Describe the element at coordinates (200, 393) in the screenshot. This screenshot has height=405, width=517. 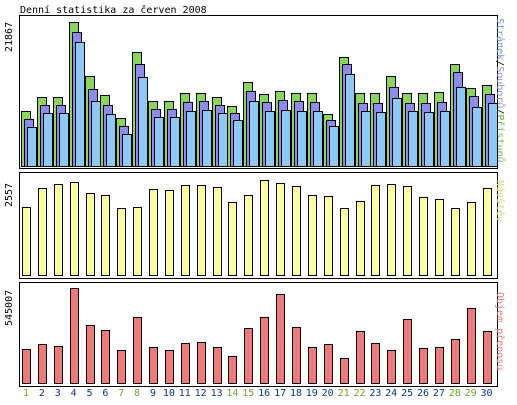
I see `day-label-12: 12` at that location.